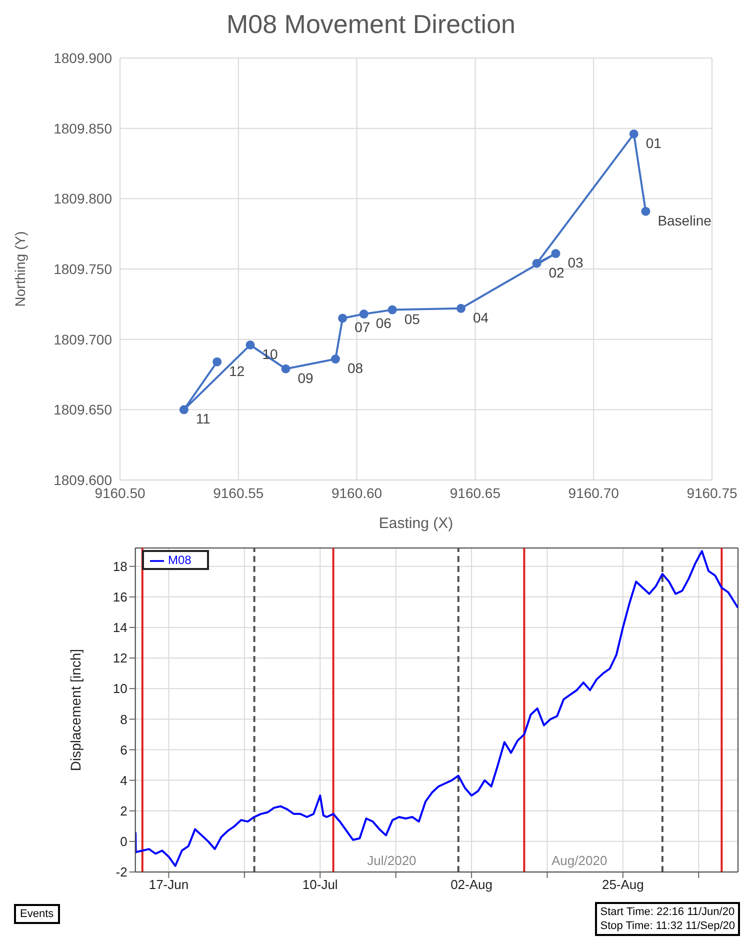 This screenshot has height=941, width=742. Describe the element at coordinates (120, 597) in the screenshot. I see `y-tick-label: 16` at that location.